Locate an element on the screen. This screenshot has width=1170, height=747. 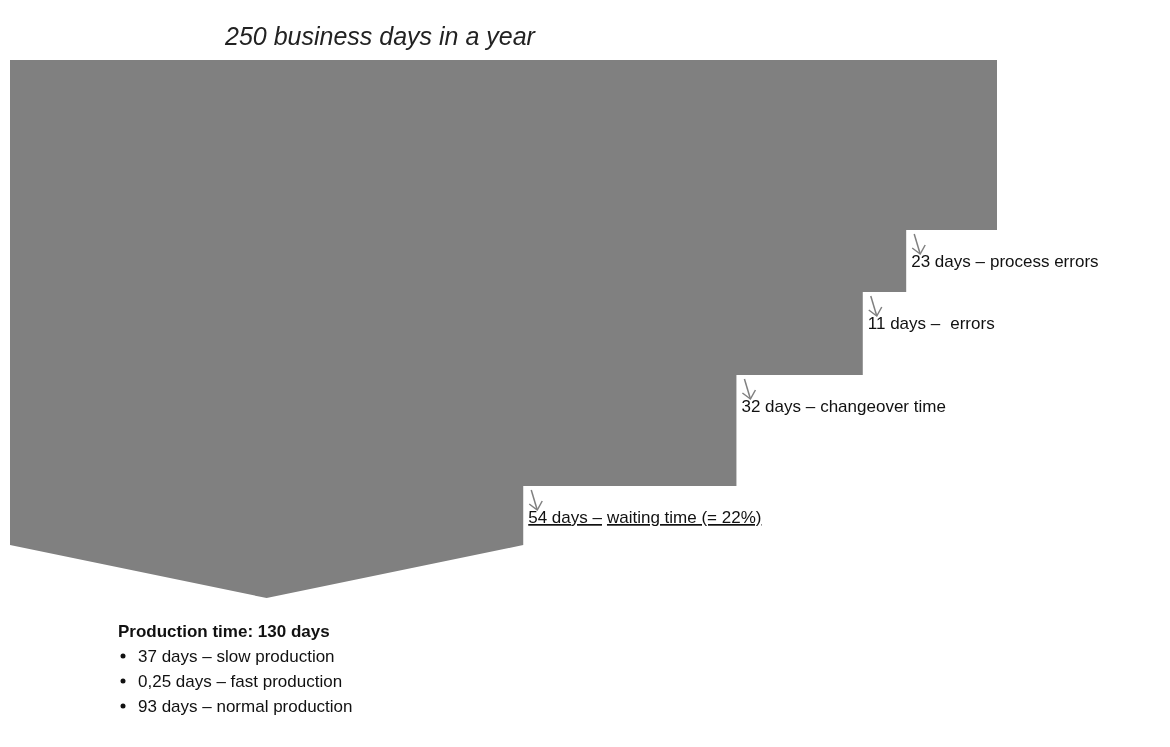
category-label: waiting time (= 22%) is located at coordinates (683, 517).